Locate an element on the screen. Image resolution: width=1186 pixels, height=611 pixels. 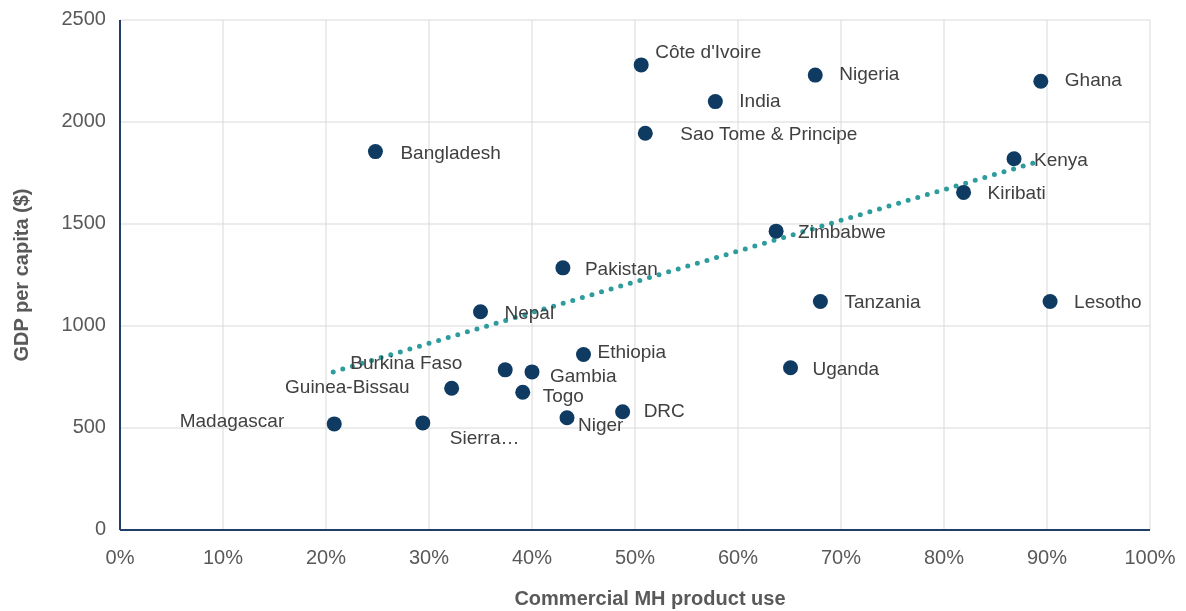
annotation: Guinea-Bissau is located at coordinates (347, 387).